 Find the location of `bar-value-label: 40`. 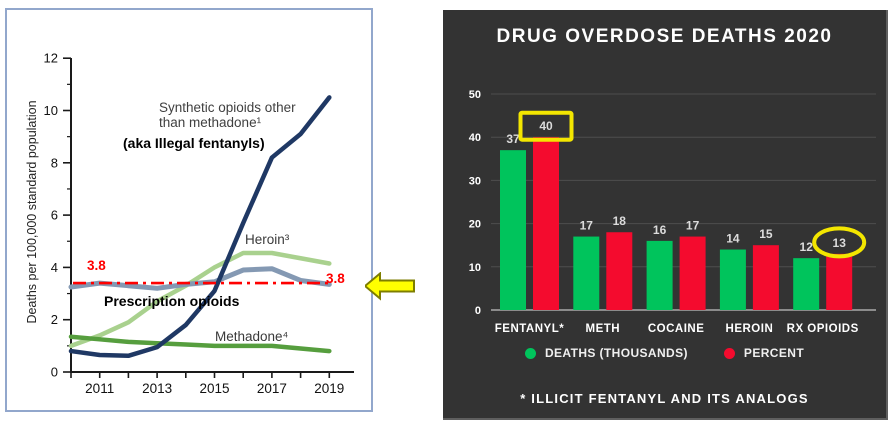

bar-value-label: 40 is located at coordinates (546, 126).